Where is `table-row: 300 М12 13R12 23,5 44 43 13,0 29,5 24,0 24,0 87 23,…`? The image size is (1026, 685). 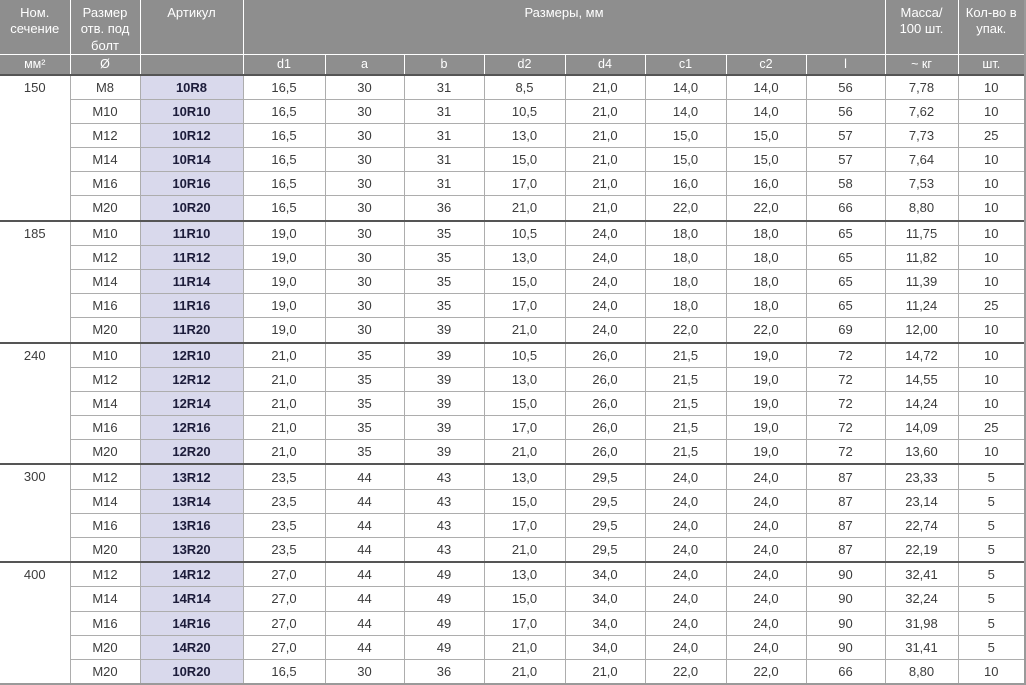 table-row: 300 М12 13R12 23,5 44 43 13,0 29,5 24,0 24,0 87 23,… is located at coordinates (513, 513).